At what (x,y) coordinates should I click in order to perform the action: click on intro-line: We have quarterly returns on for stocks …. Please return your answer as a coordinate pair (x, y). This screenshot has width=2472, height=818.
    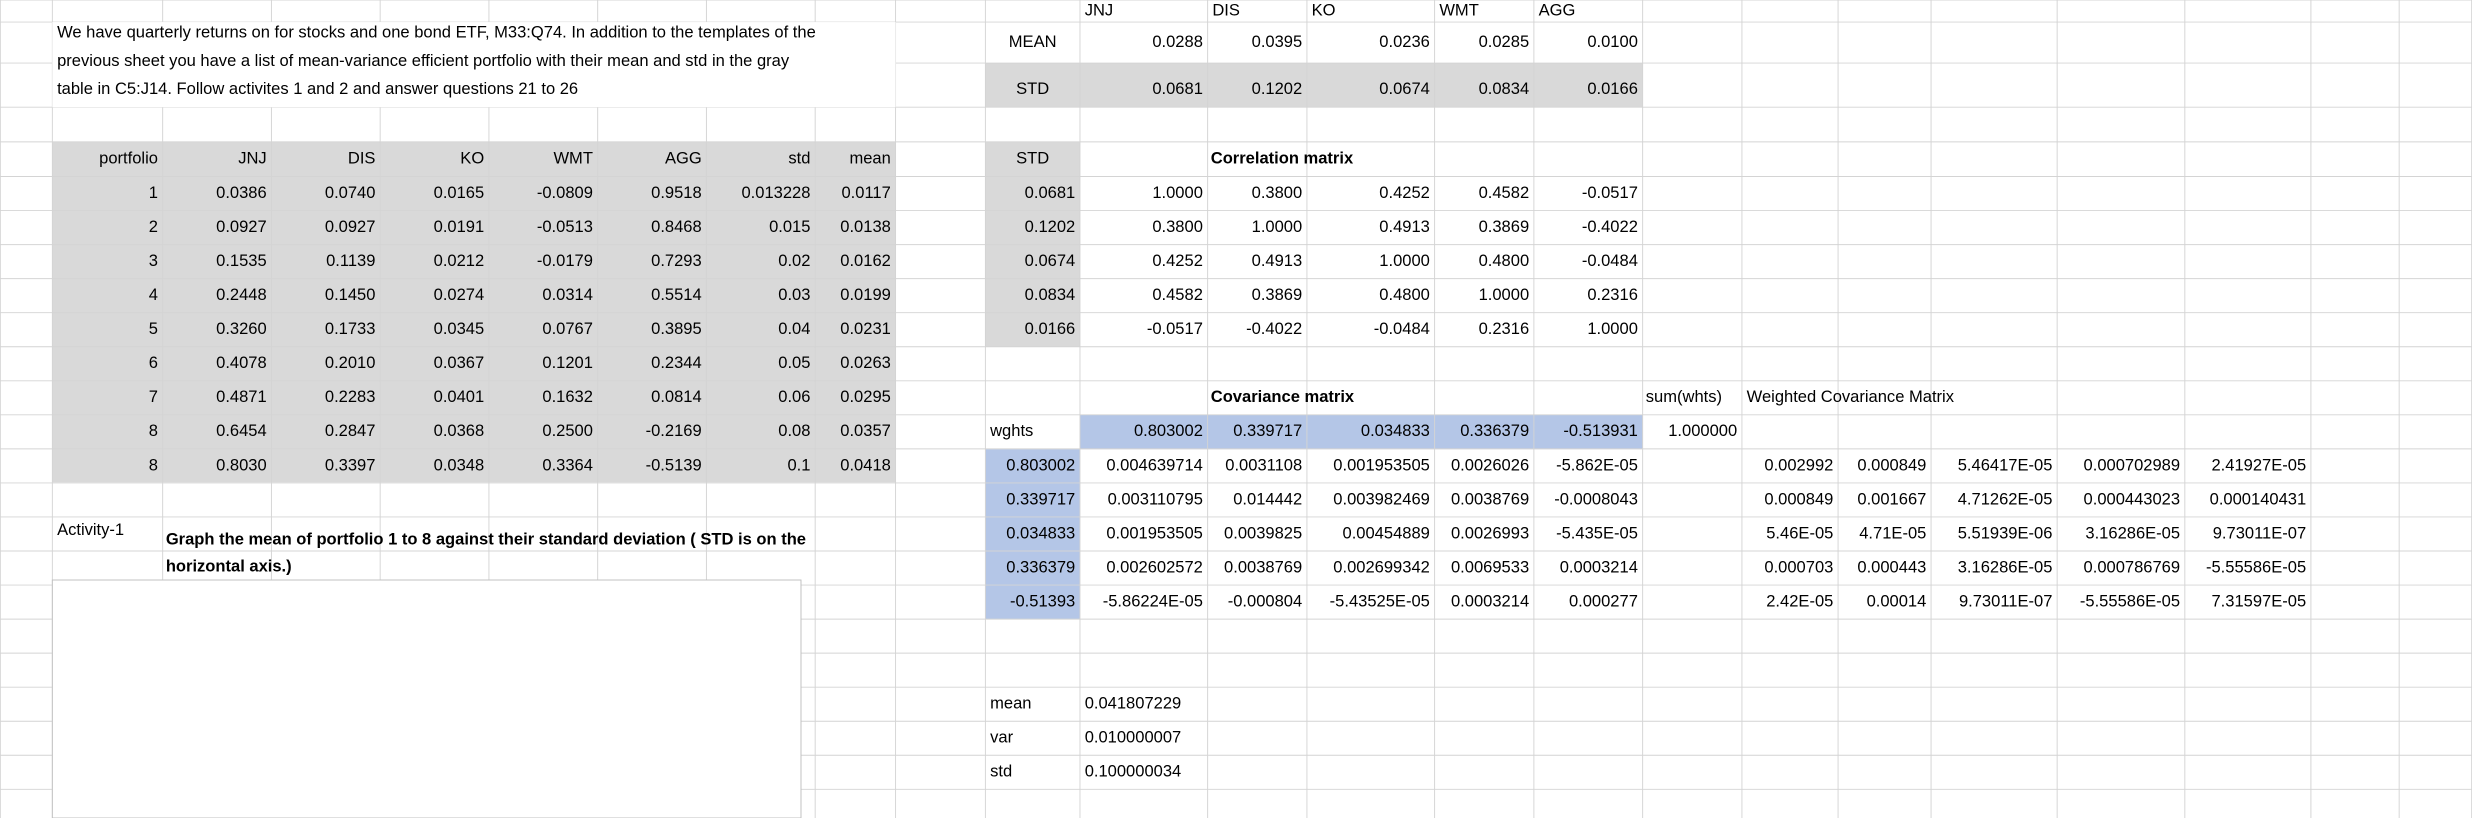
    Looking at the image, I should click on (436, 31).